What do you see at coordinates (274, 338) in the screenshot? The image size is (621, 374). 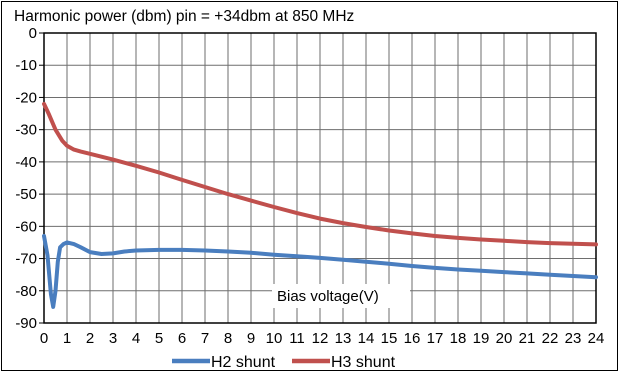 I see `x-tick-label: 10` at bounding box center [274, 338].